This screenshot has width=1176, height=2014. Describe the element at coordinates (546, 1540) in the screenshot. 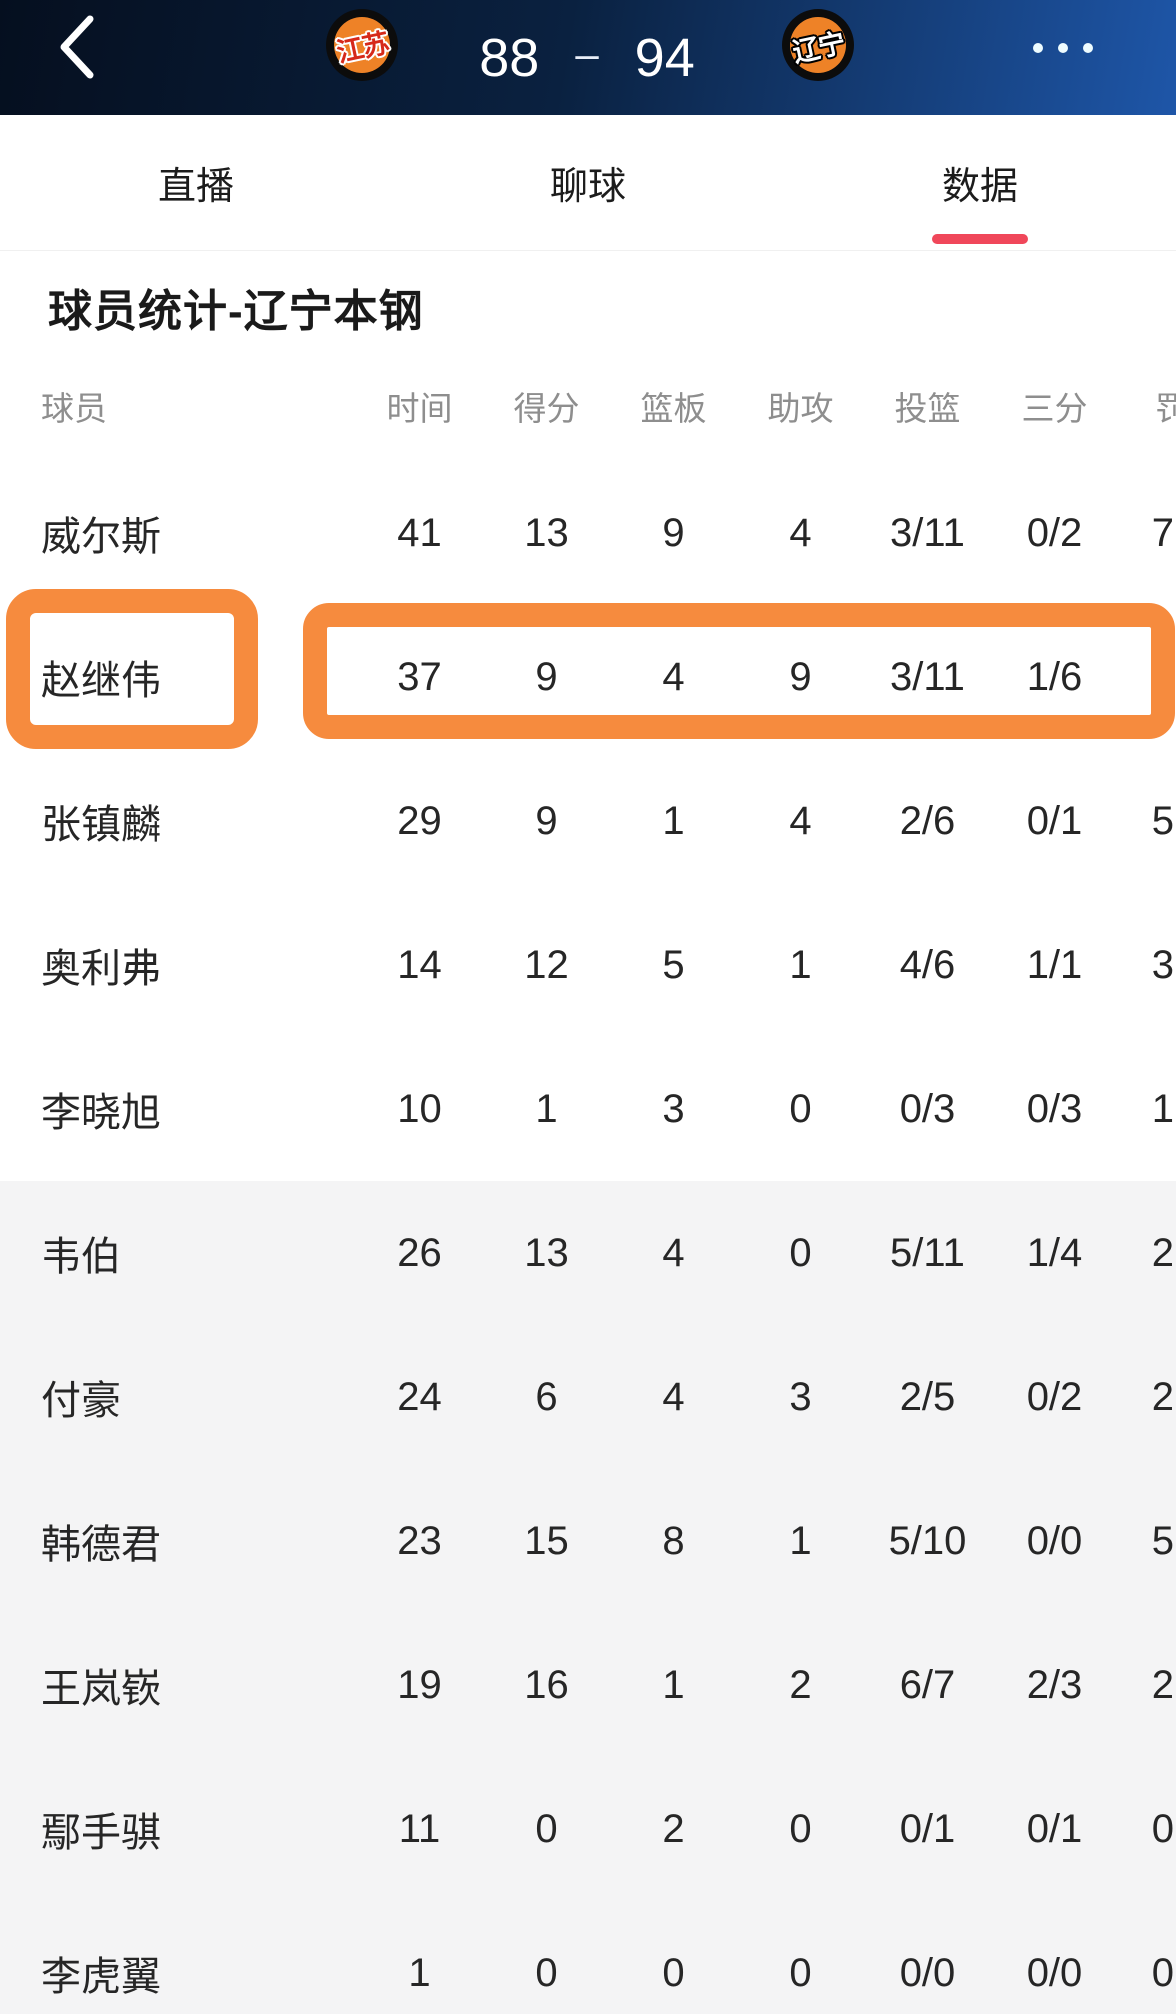

I see `stat-points: 15` at that location.